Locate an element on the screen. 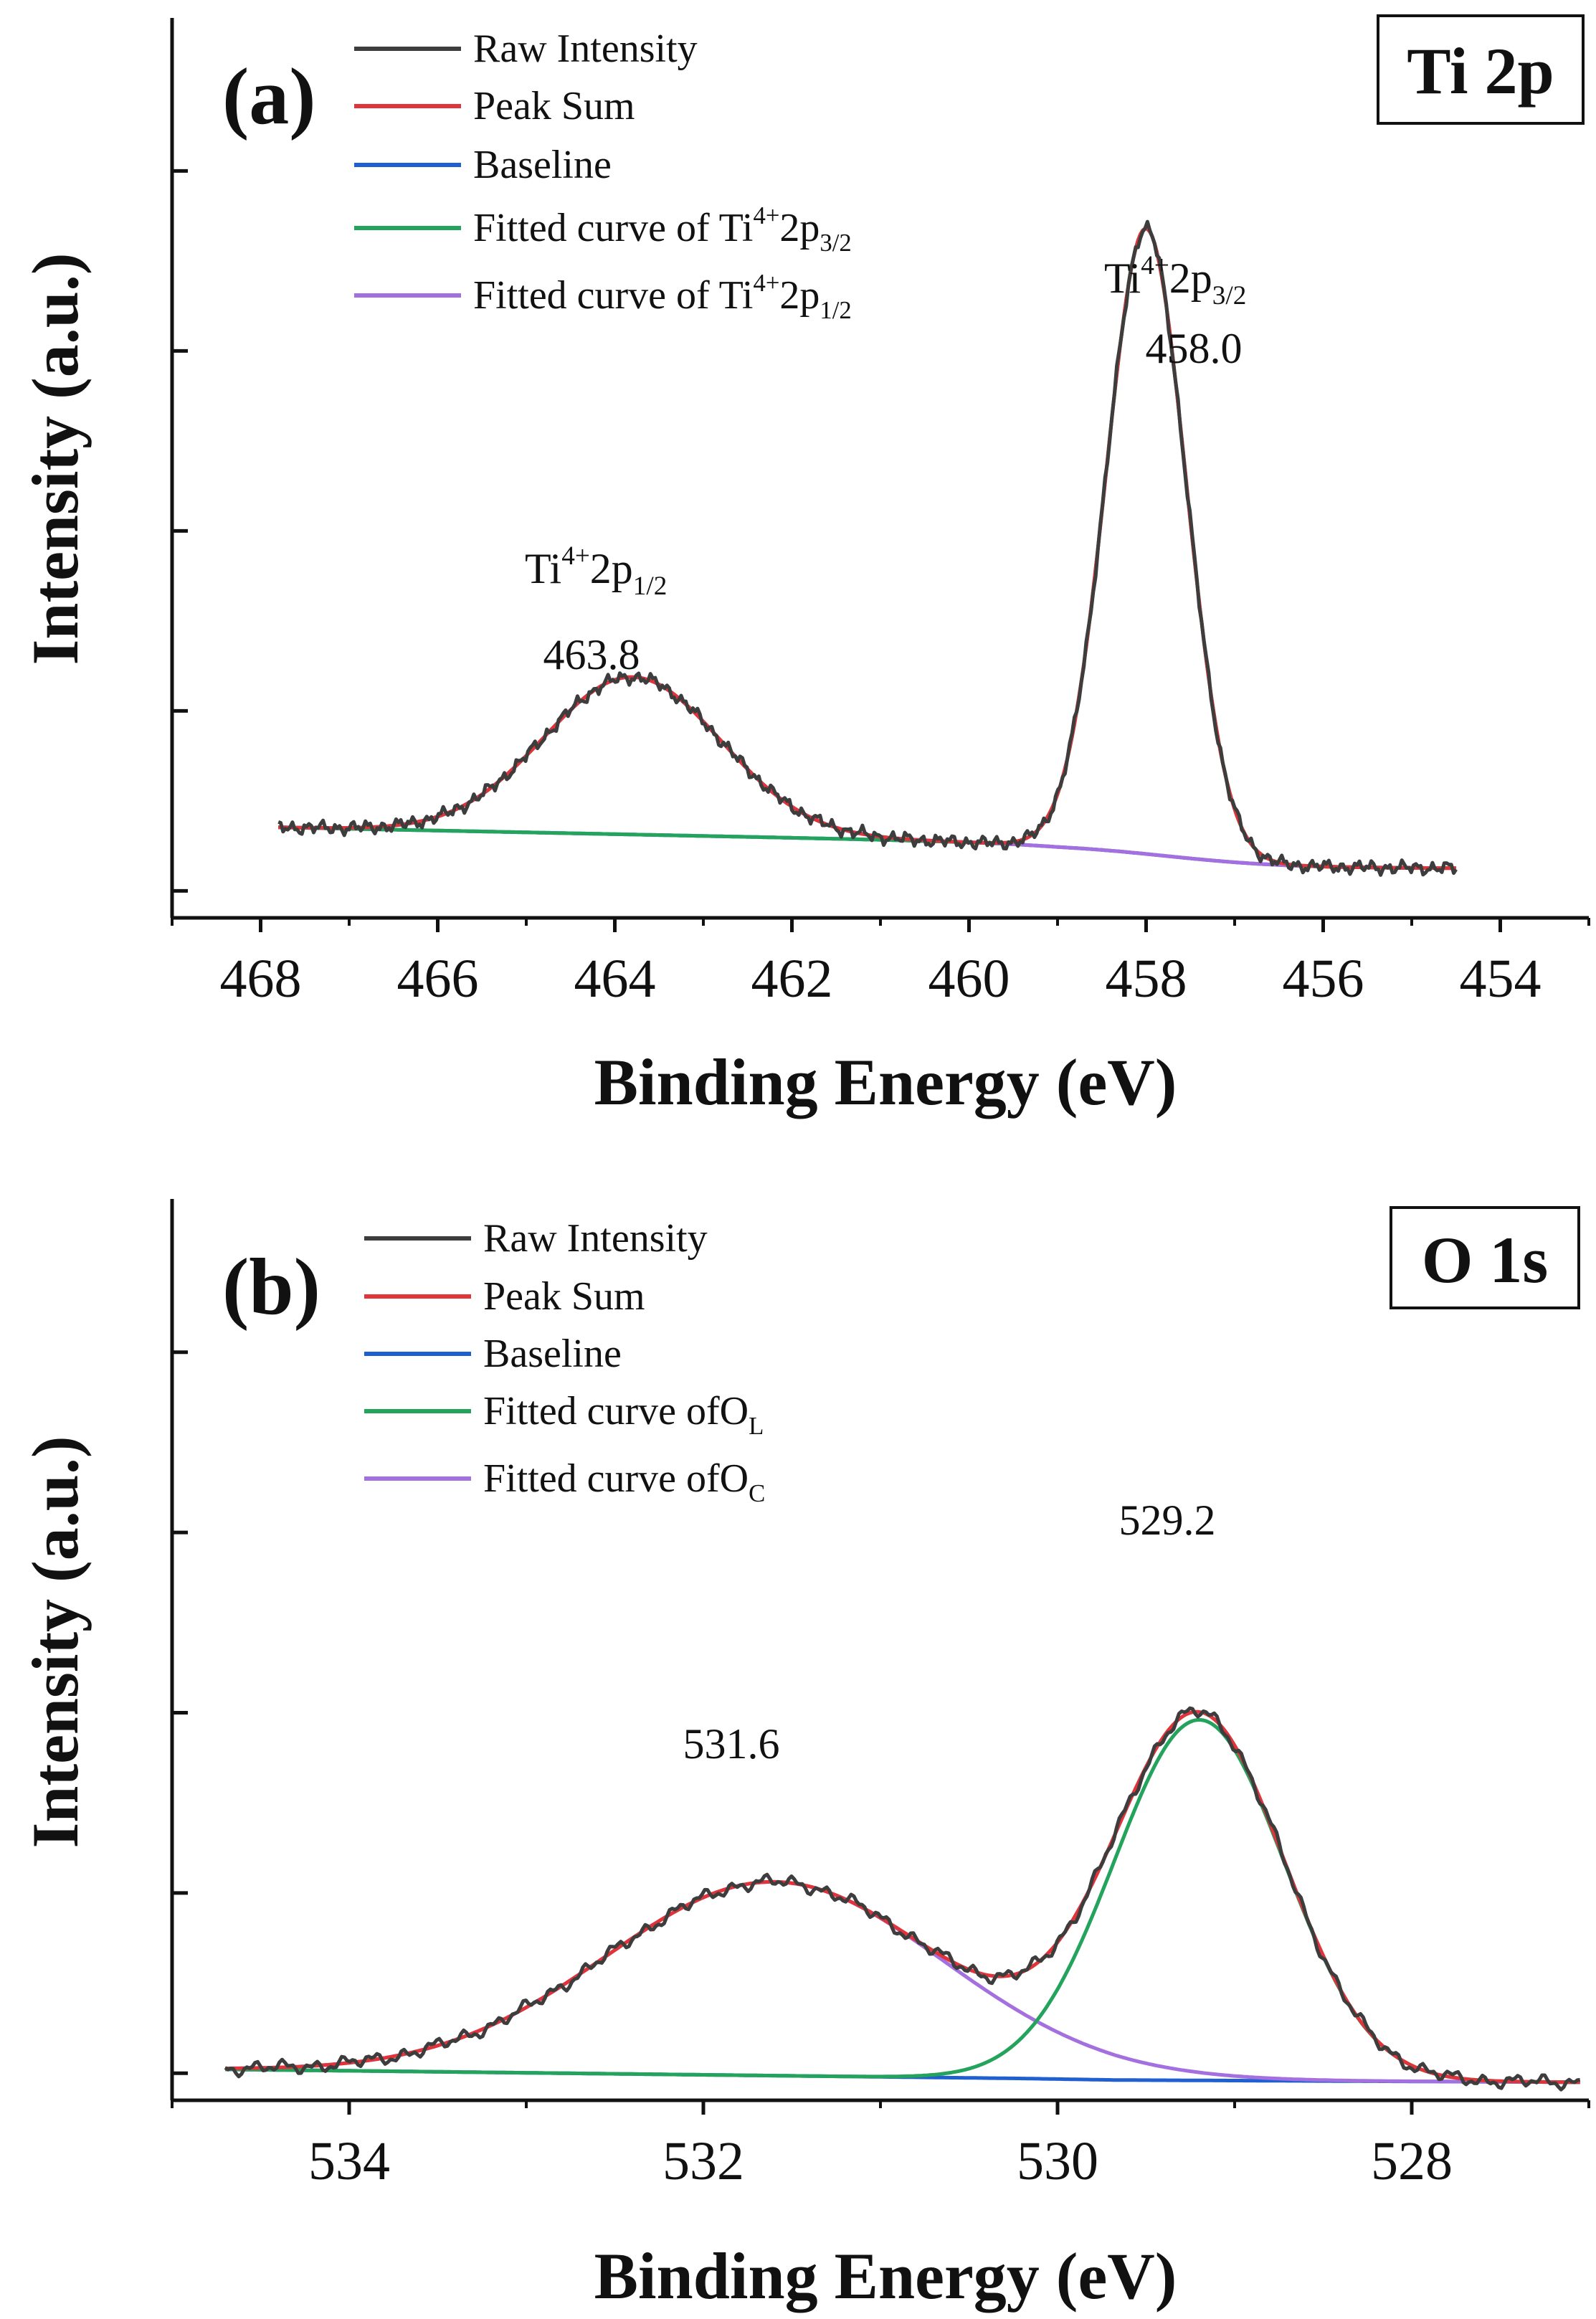 Image resolution: width=1596 pixels, height=2319 pixels. legend-fit-1-2-sup: 4+ is located at coordinates (766, 283).